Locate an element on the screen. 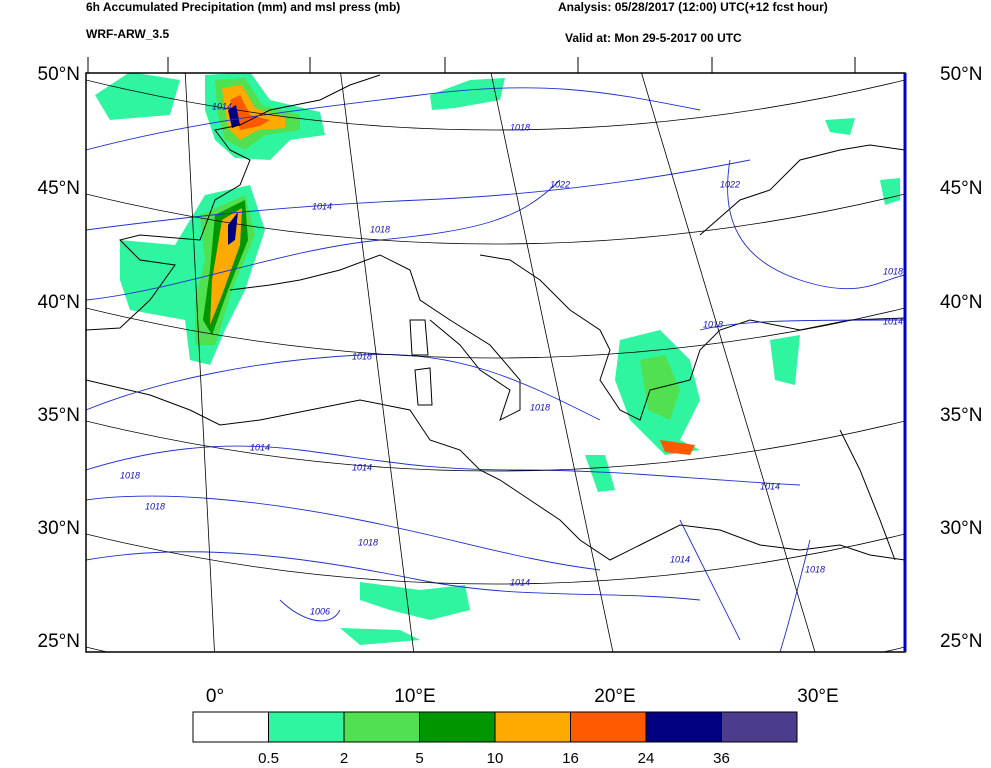 This screenshot has height=768, width=991. longitude-label: 30°E is located at coordinates (817, 696).